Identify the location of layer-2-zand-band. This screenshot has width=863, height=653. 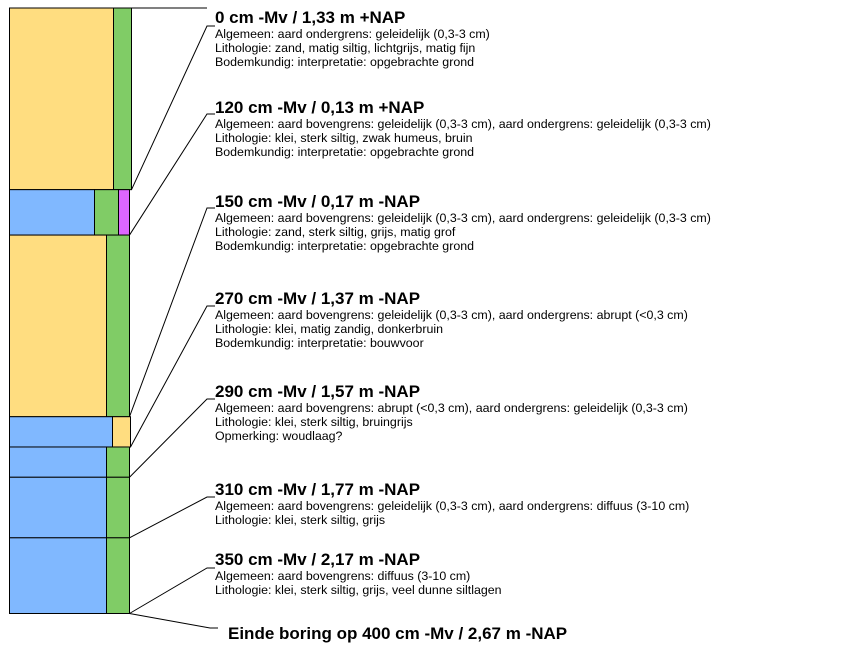
(58, 326).